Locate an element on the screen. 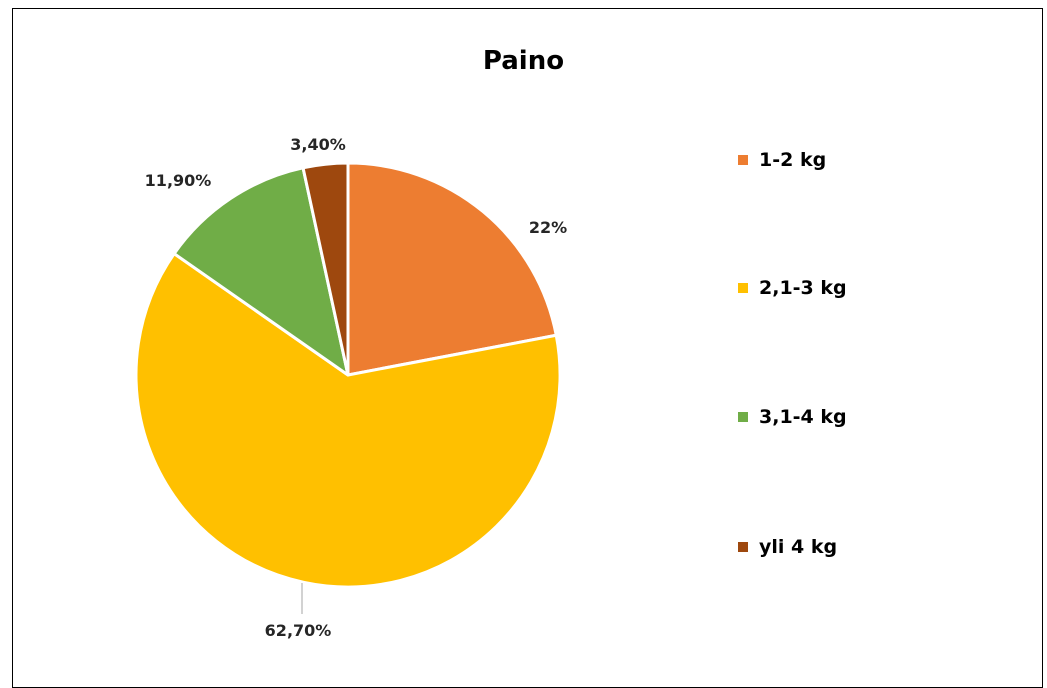 This screenshot has height=688, width=1047. data-label-3: 11,90% is located at coordinates (178, 180).